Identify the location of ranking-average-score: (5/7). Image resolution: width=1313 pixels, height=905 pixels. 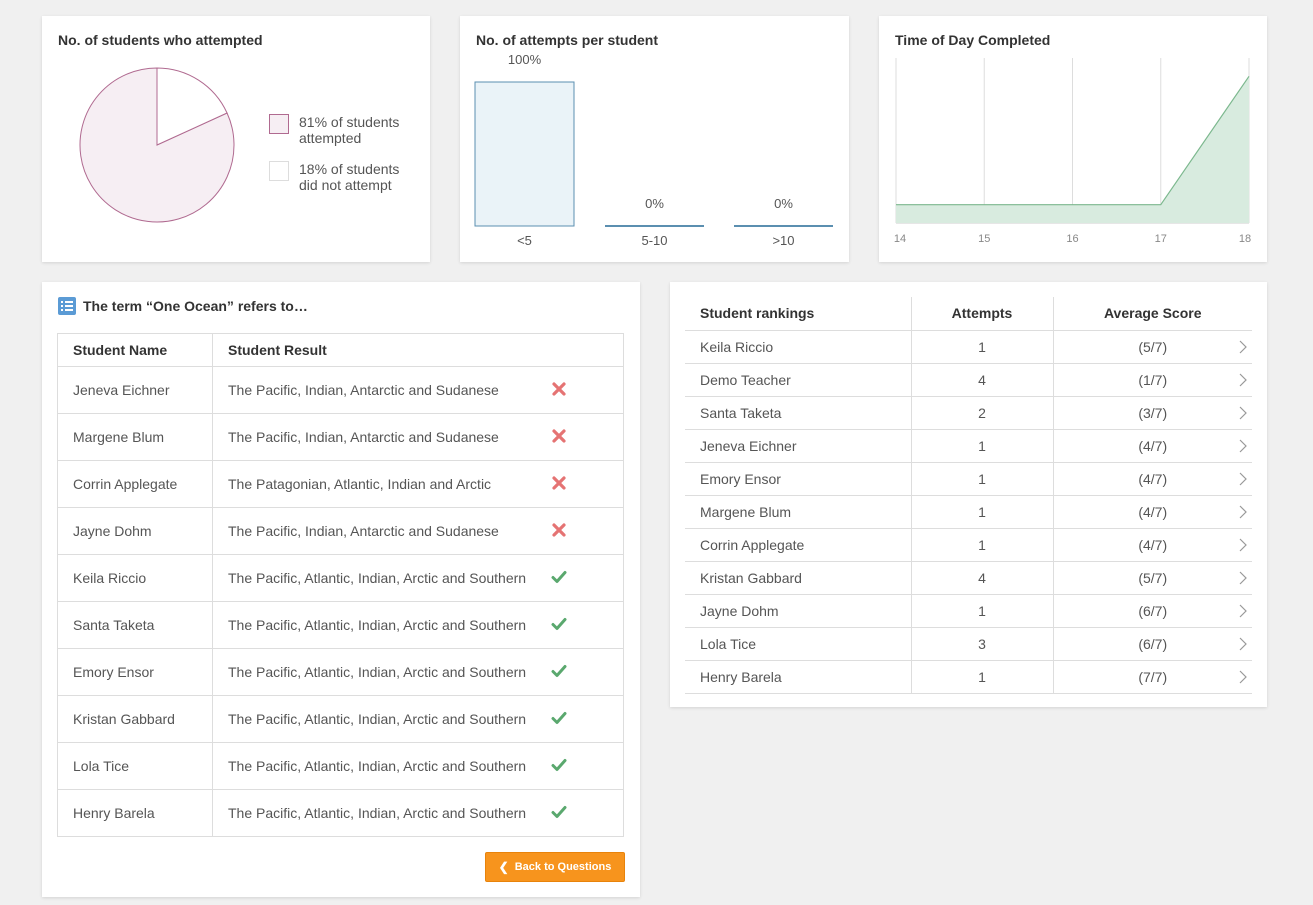
(1152, 578).